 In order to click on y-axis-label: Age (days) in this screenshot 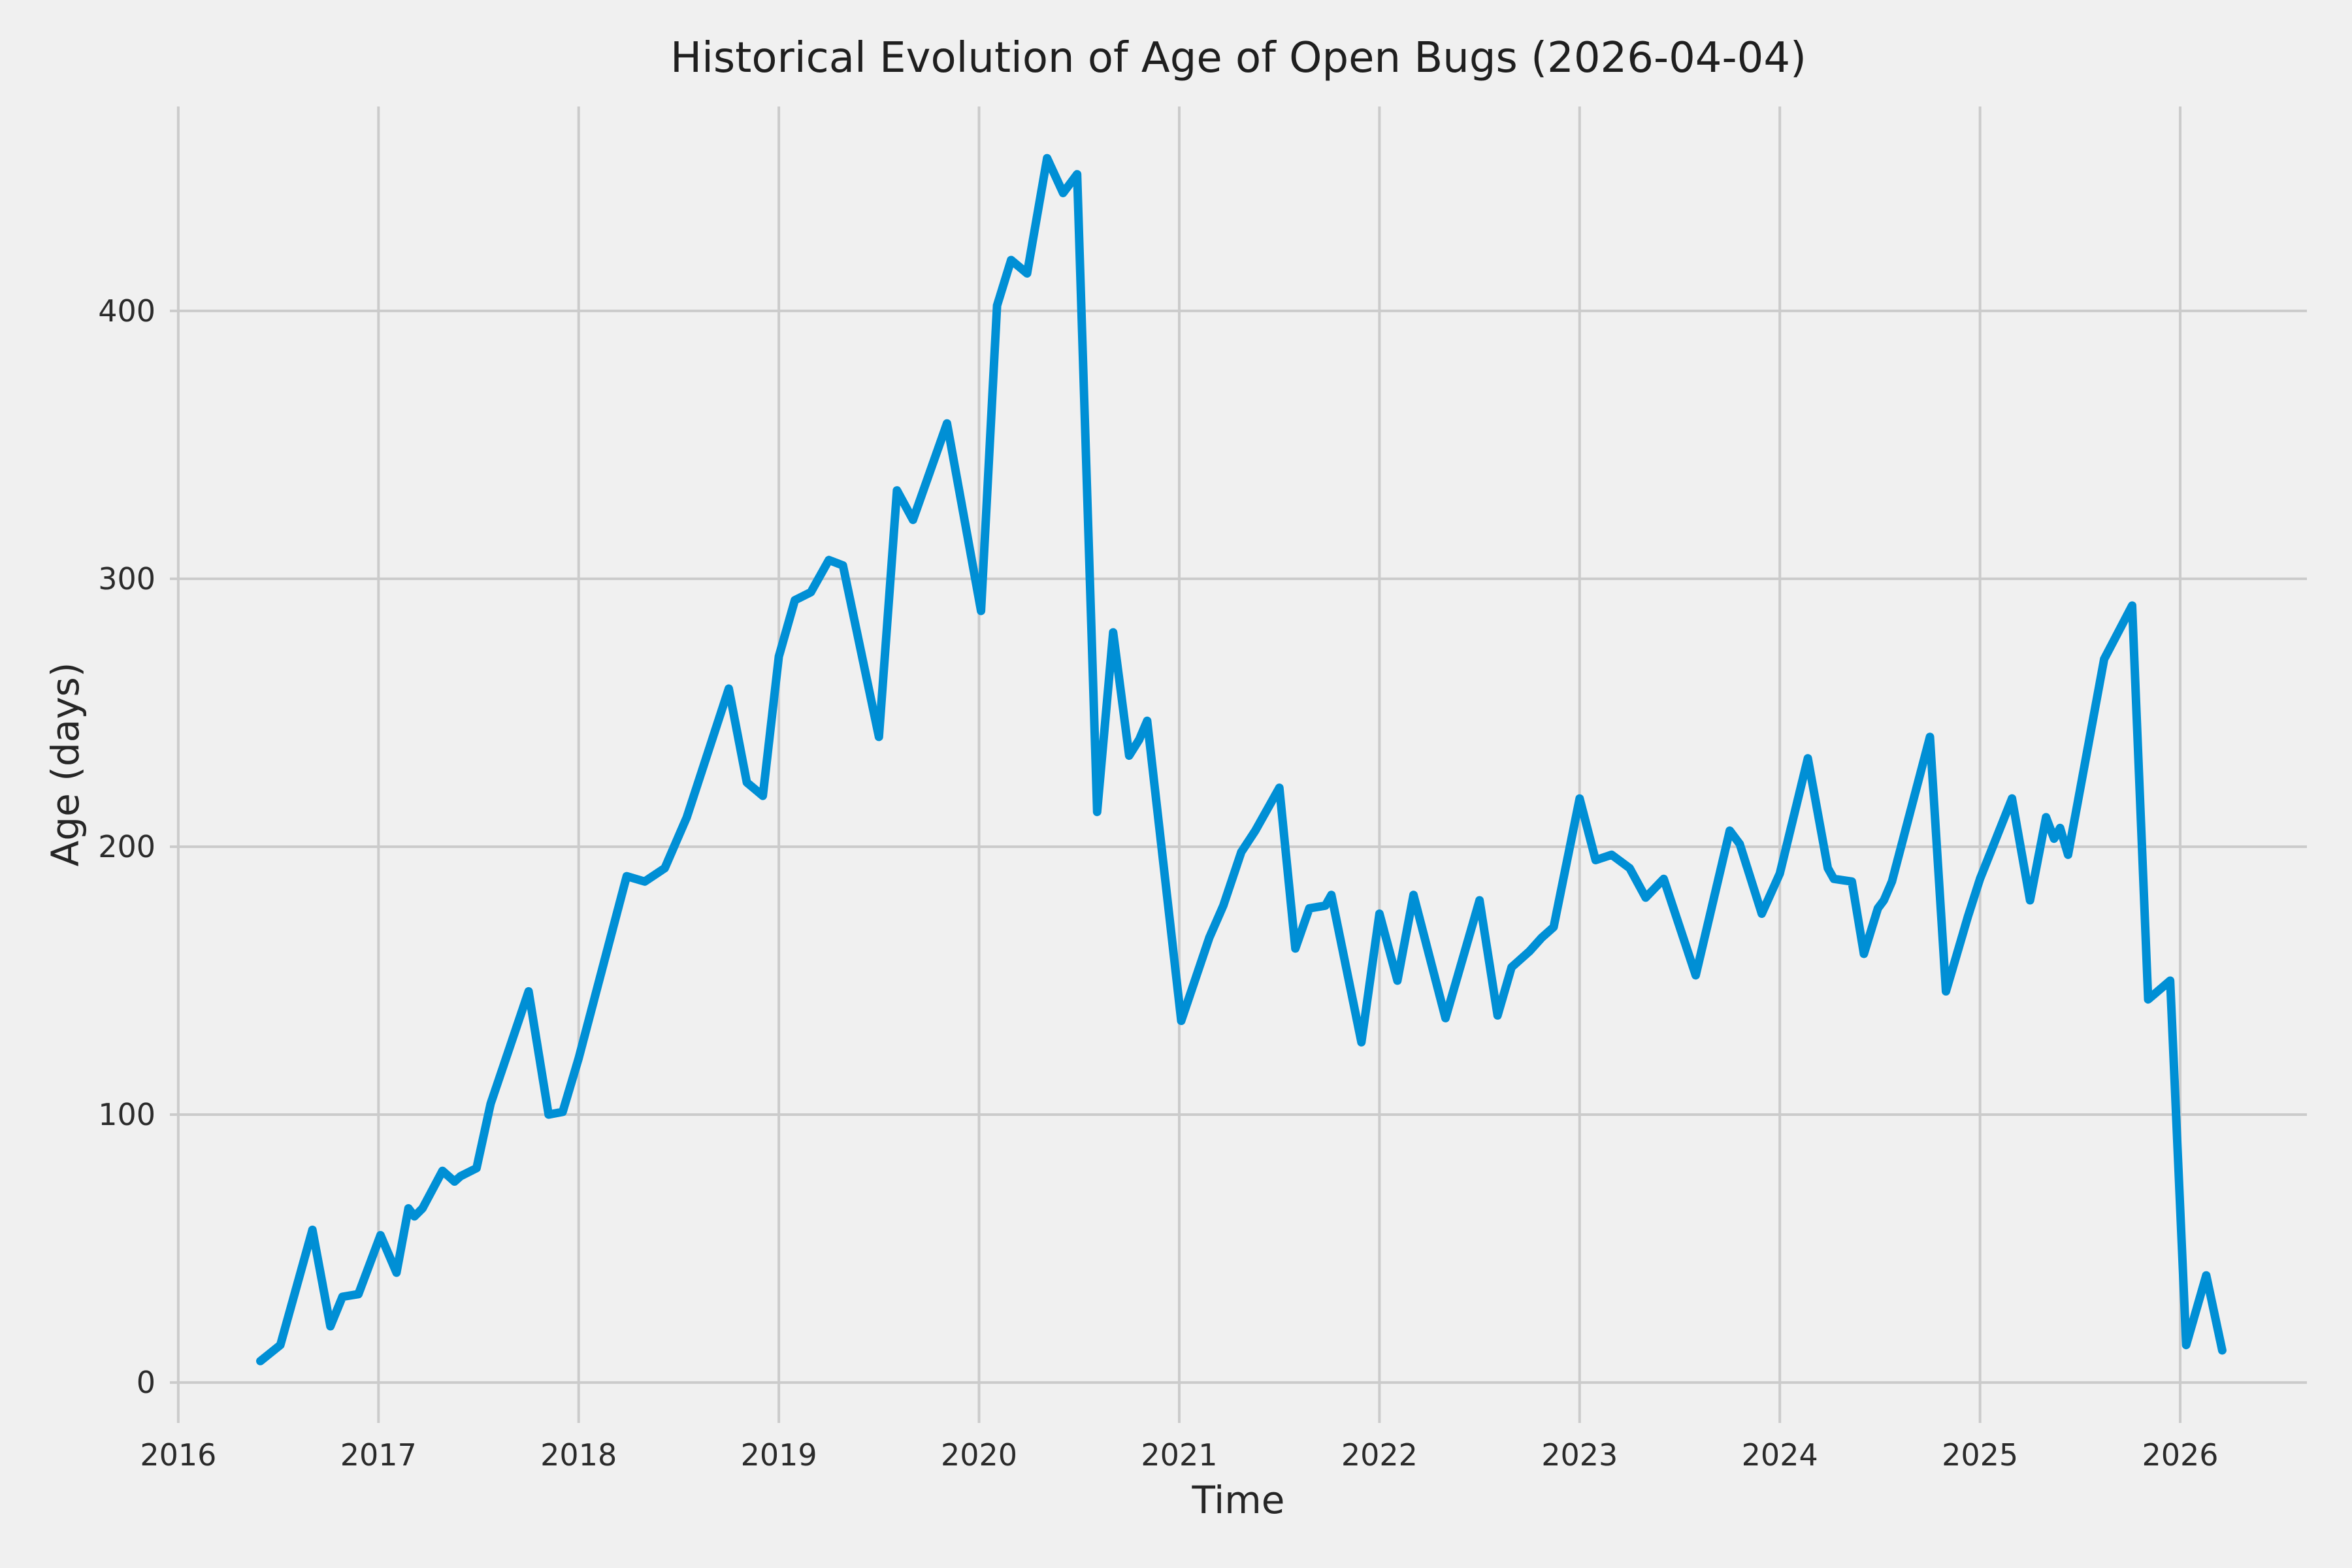, I will do `click(65, 764)`.